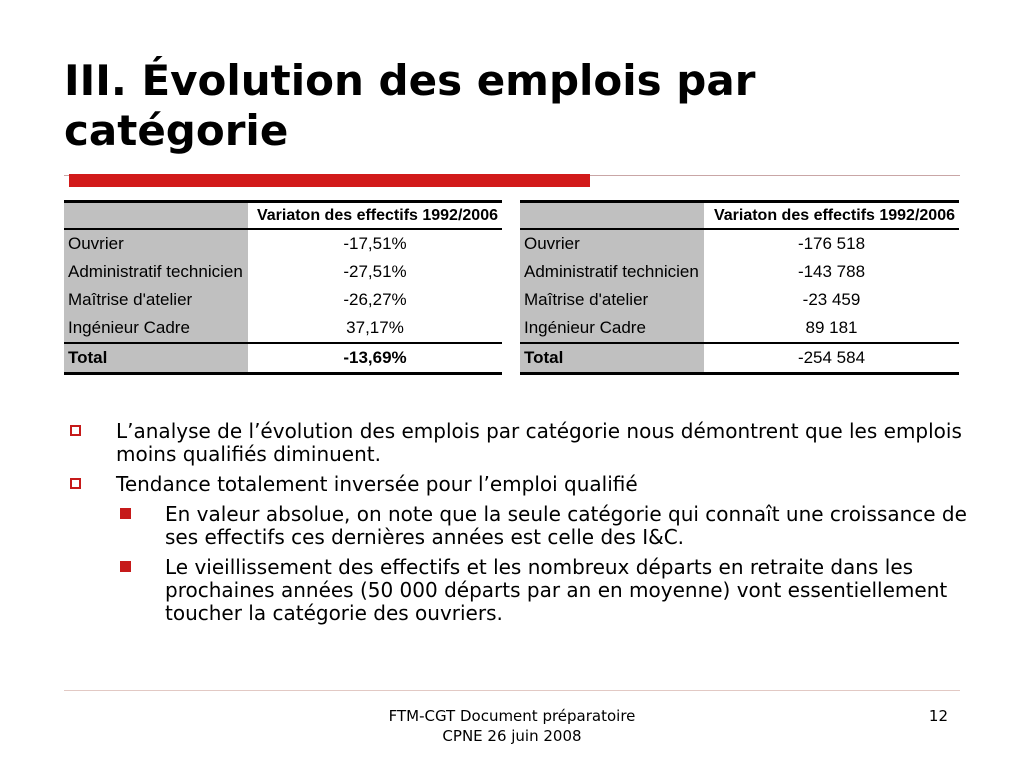  Describe the element at coordinates (831, 300) in the screenshot. I see `row-value: -23 459` at that location.